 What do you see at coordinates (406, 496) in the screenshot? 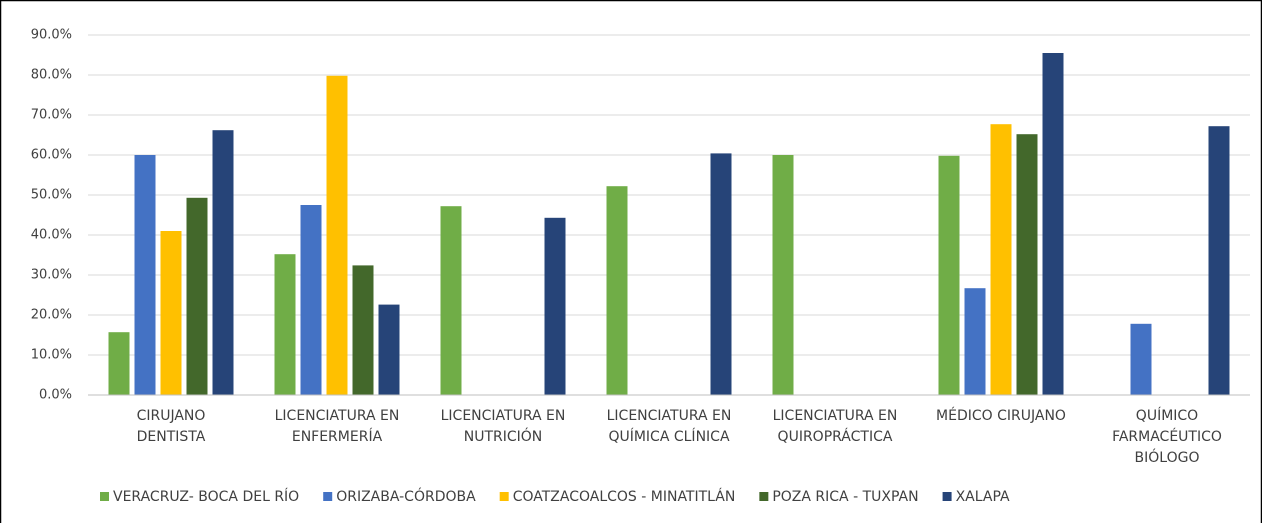
I see `legend-label: ORIZABA-CÓRDOBA` at bounding box center [406, 496].